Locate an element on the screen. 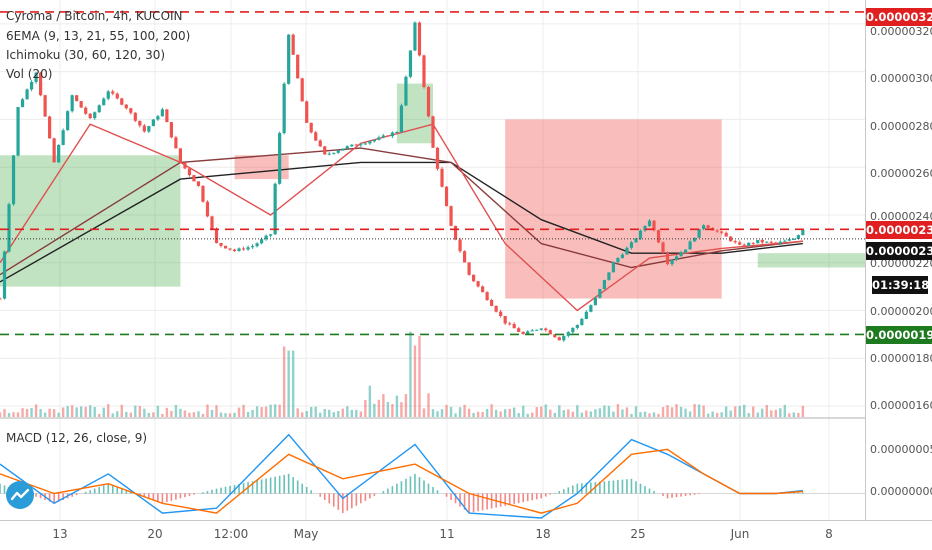 The width and height of the screenshot is (932, 550). macd-y-tick: 0.00000005 is located at coordinates (901, 449).